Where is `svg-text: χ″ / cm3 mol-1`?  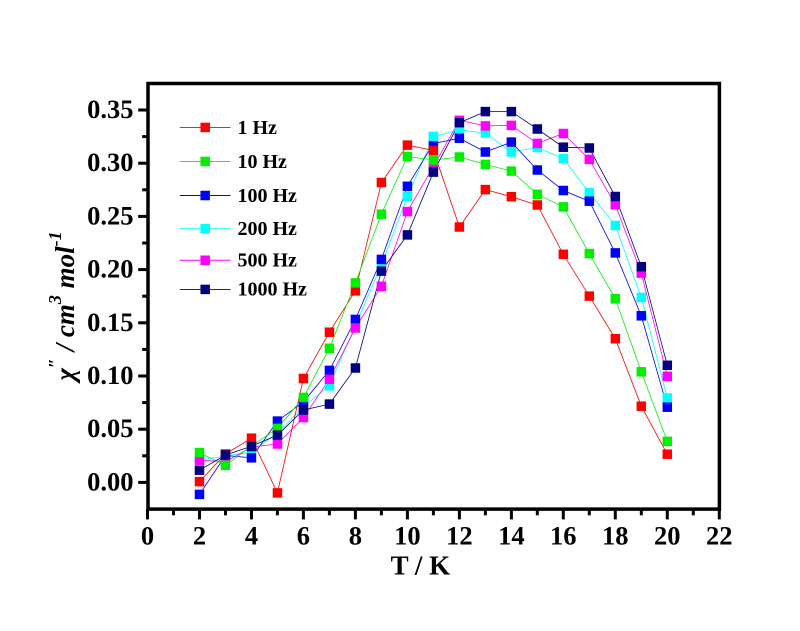
svg-text: χ″ / cm3 mol-1 is located at coordinates (62, 307).